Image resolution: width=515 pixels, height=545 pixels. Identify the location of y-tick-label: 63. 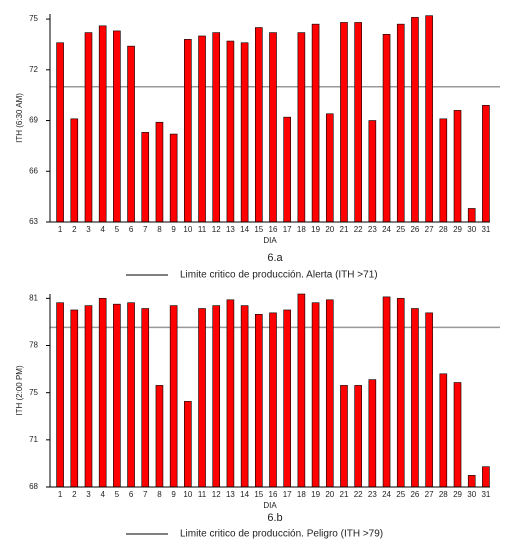
(33, 221).